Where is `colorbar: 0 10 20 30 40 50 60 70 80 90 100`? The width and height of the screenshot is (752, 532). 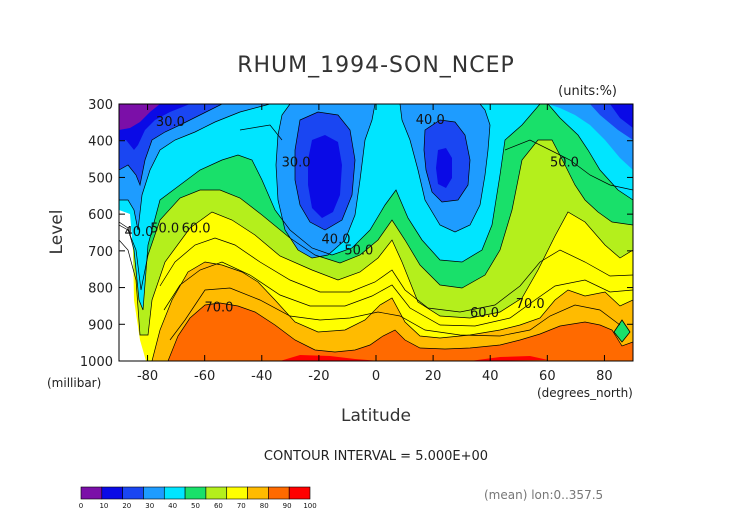 colorbar: 0 10 20 30 40 50 60 70 80 90 100 is located at coordinates (198, 498).